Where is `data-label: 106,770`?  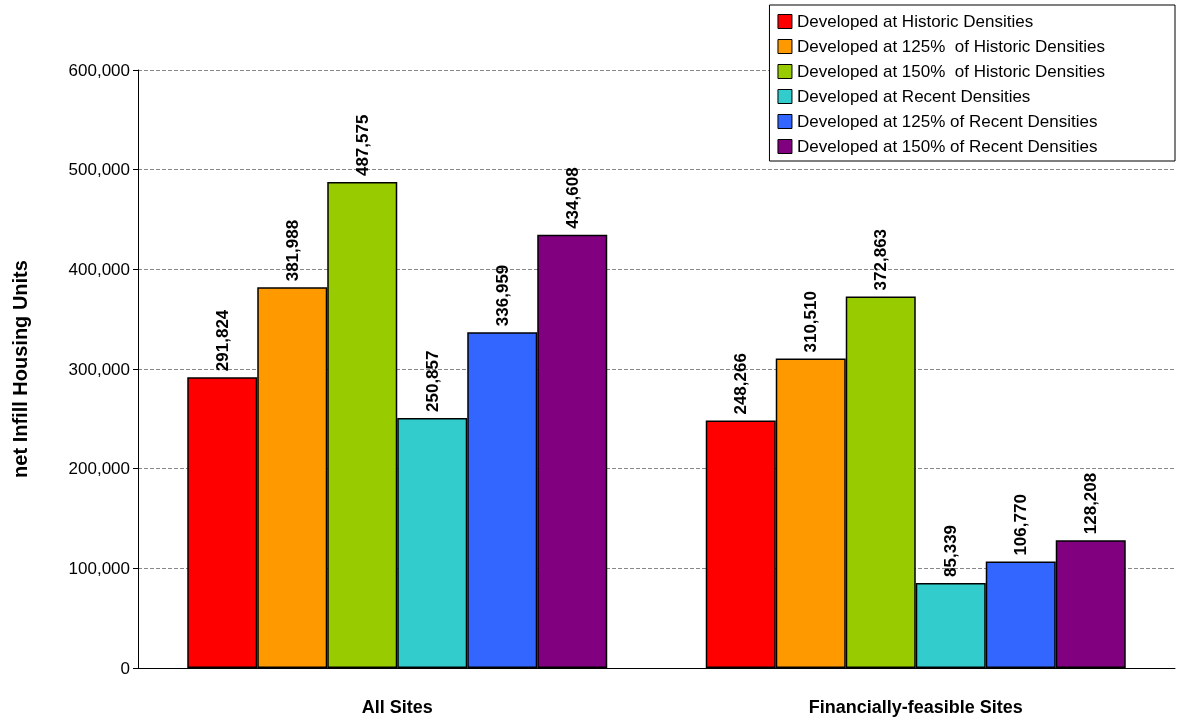
data-label: 106,770 is located at coordinates (1021, 525).